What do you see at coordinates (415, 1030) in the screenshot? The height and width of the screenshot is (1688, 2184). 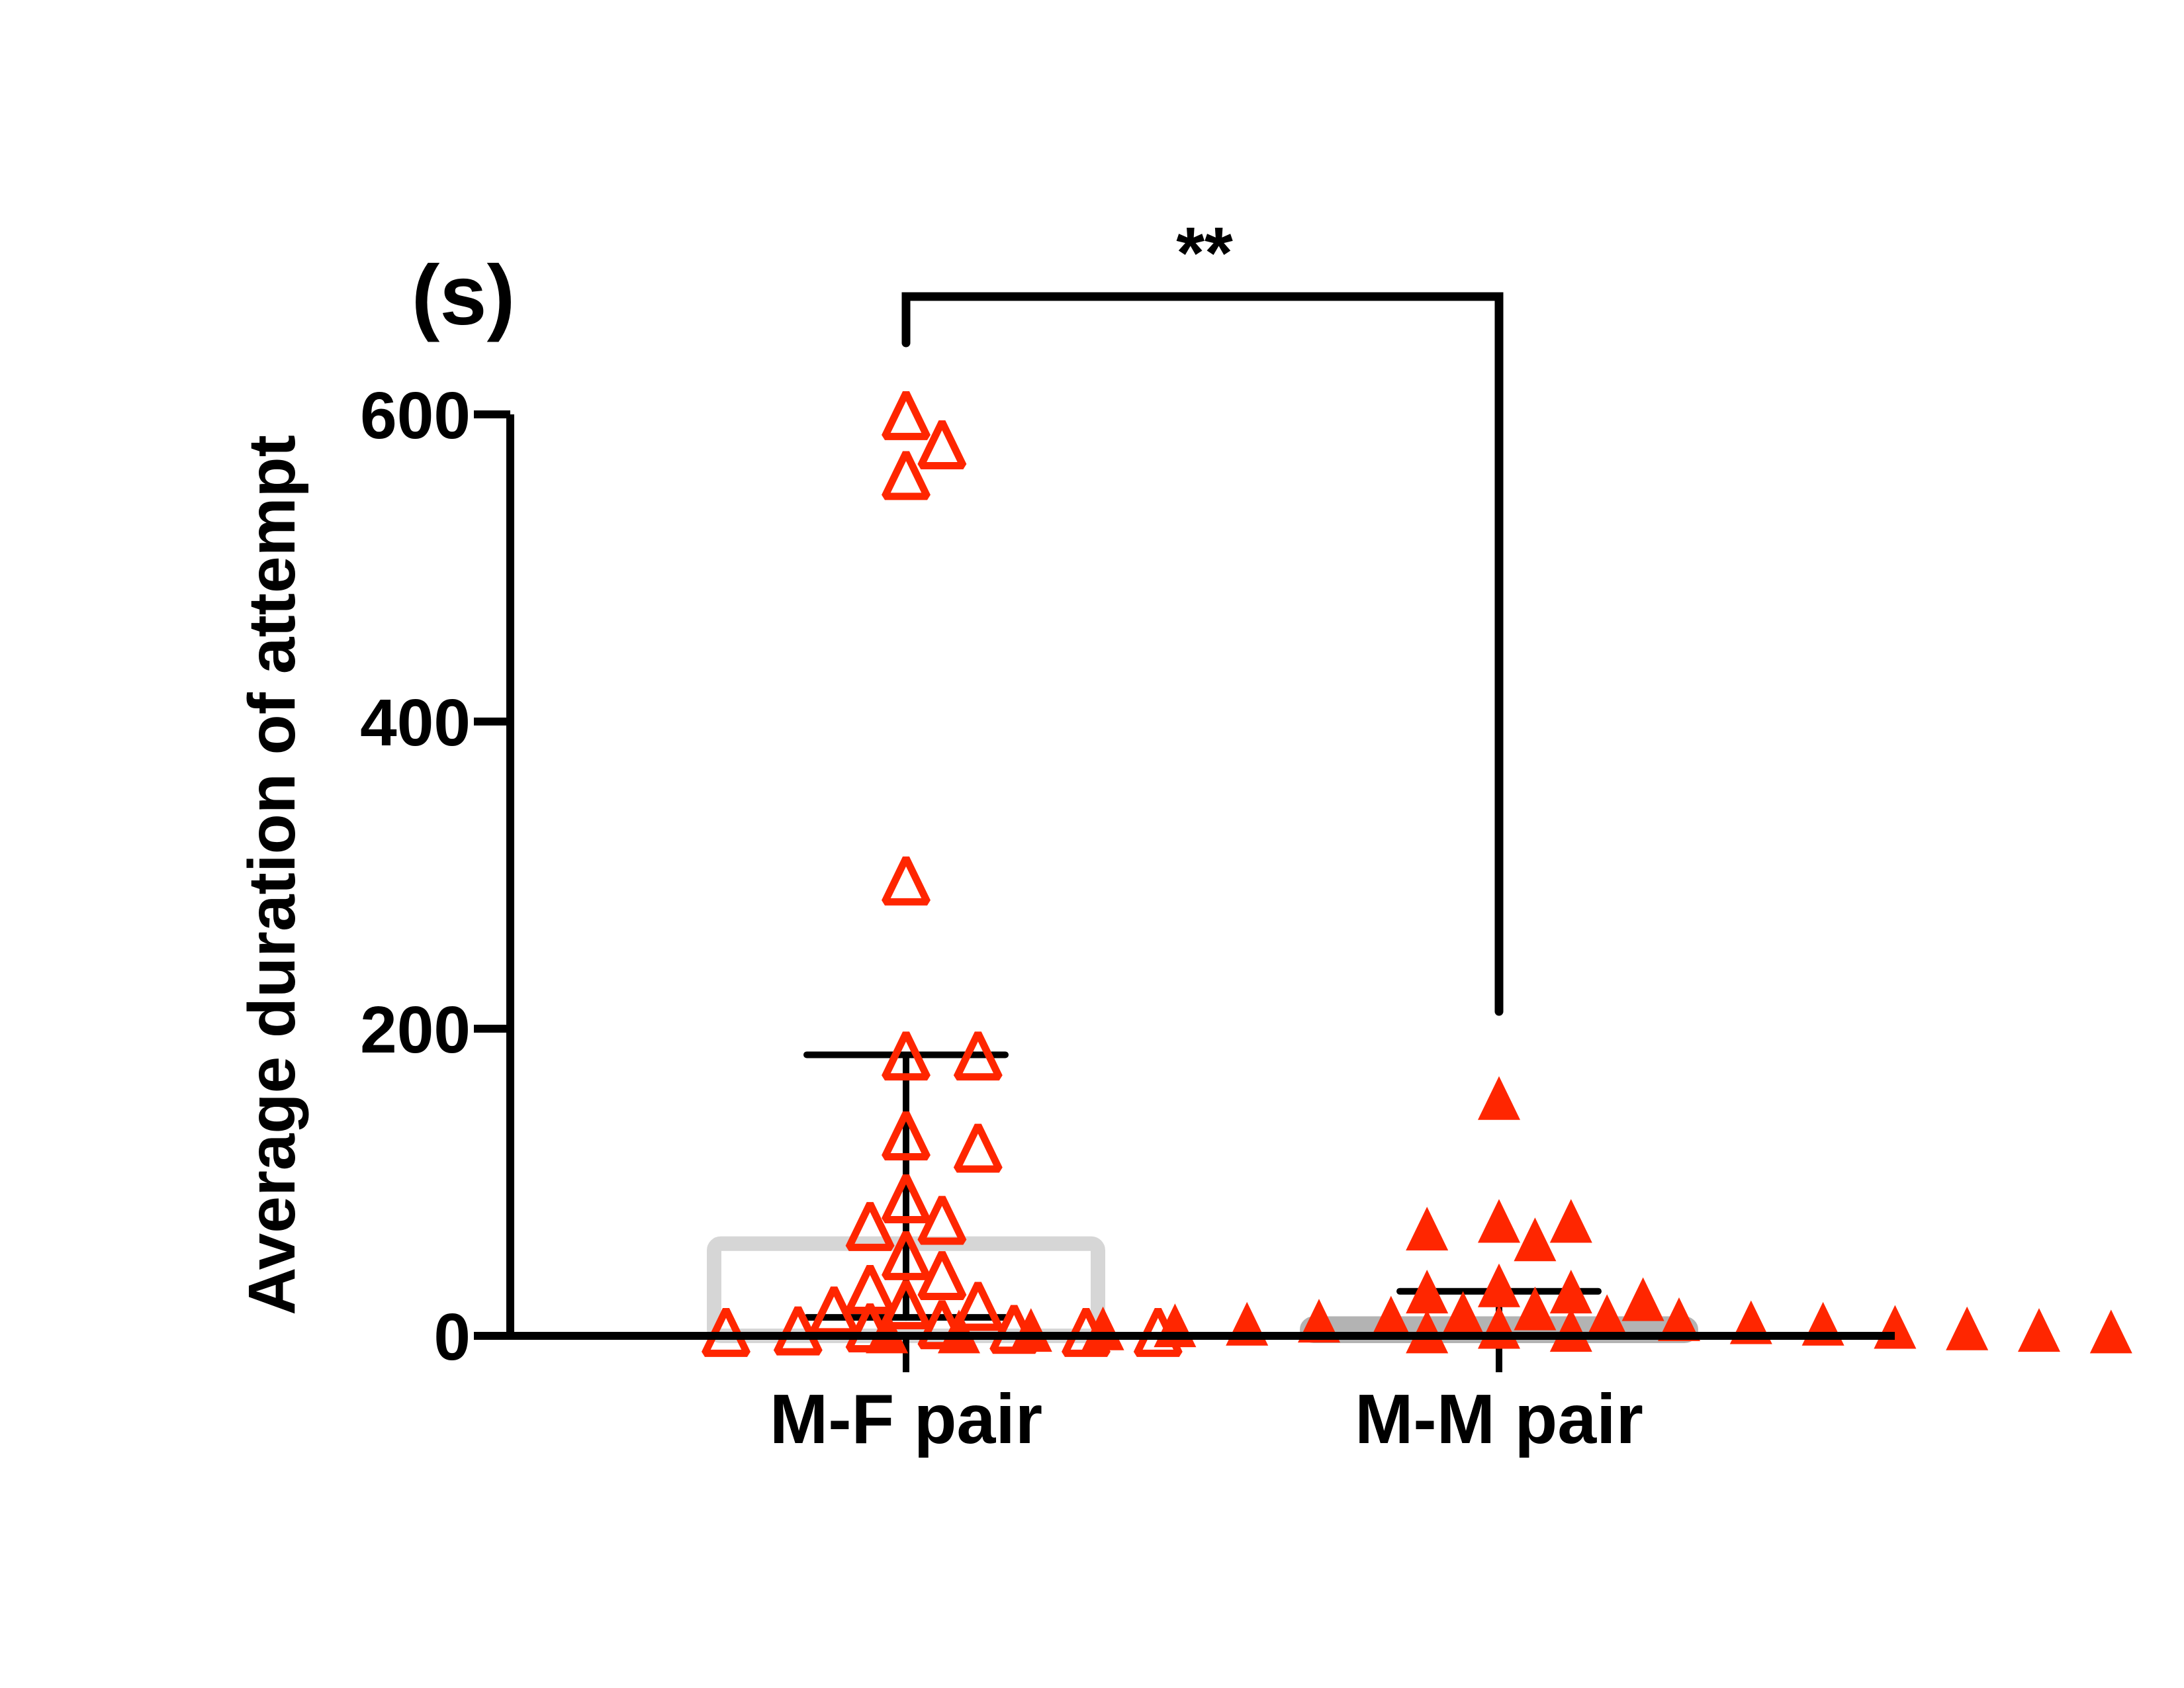 I see `y-tick-label: 200` at bounding box center [415, 1030].